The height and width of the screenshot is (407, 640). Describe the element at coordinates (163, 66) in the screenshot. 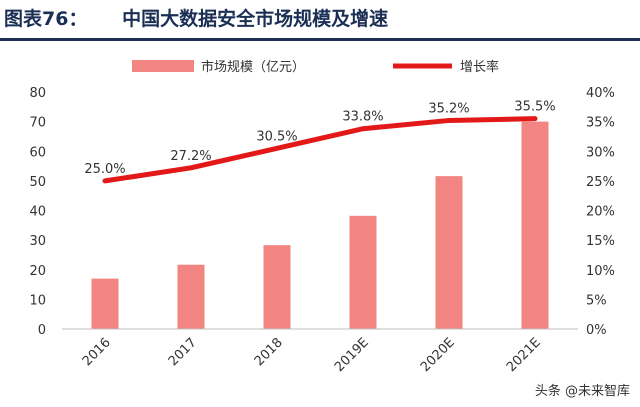

I see `legend-swatch-bar` at that location.